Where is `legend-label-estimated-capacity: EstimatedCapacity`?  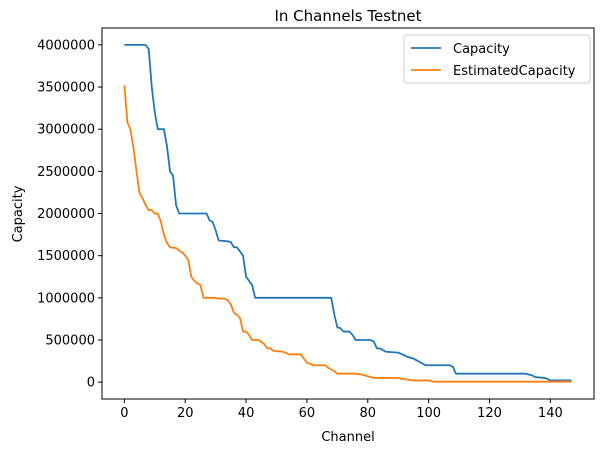 legend-label-estimated-capacity: EstimatedCapacity is located at coordinates (514, 71).